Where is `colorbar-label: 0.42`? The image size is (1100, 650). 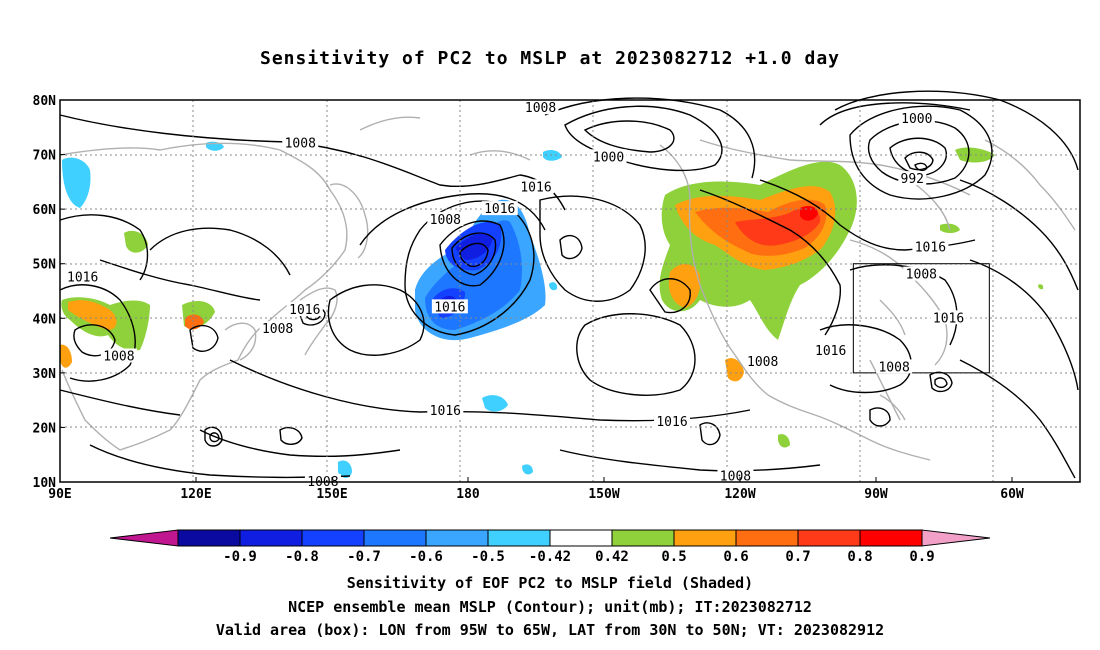
colorbar-label: 0.42 is located at coordinates (612, 557).